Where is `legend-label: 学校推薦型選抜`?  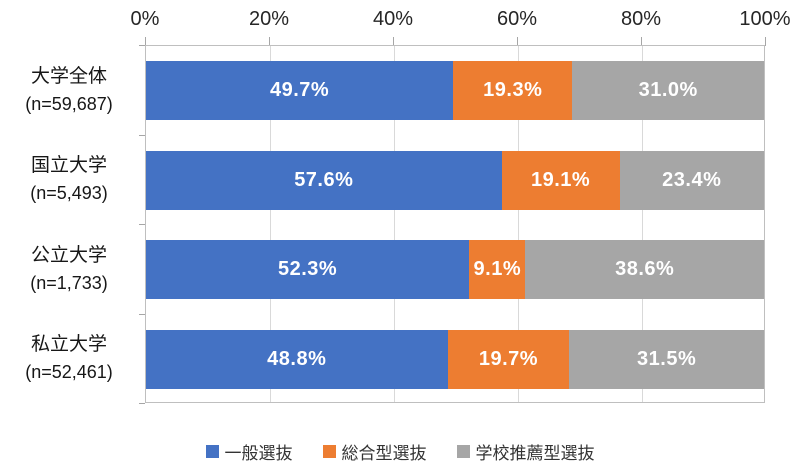 legend-label: 学校推薦型選抜 is located at coordinates (535, 453).